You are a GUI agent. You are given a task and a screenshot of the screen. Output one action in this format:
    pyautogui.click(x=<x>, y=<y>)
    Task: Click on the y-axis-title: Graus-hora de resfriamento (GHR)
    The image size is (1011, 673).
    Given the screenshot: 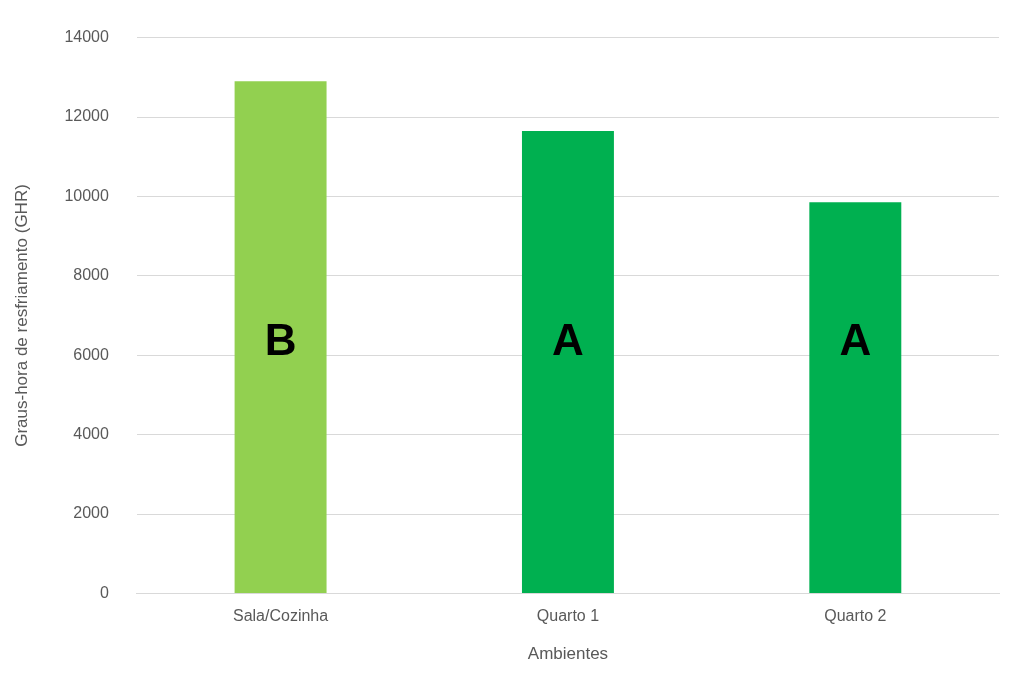 What is the action you would take?
    pyautogui.click(x=21, y=315)
    